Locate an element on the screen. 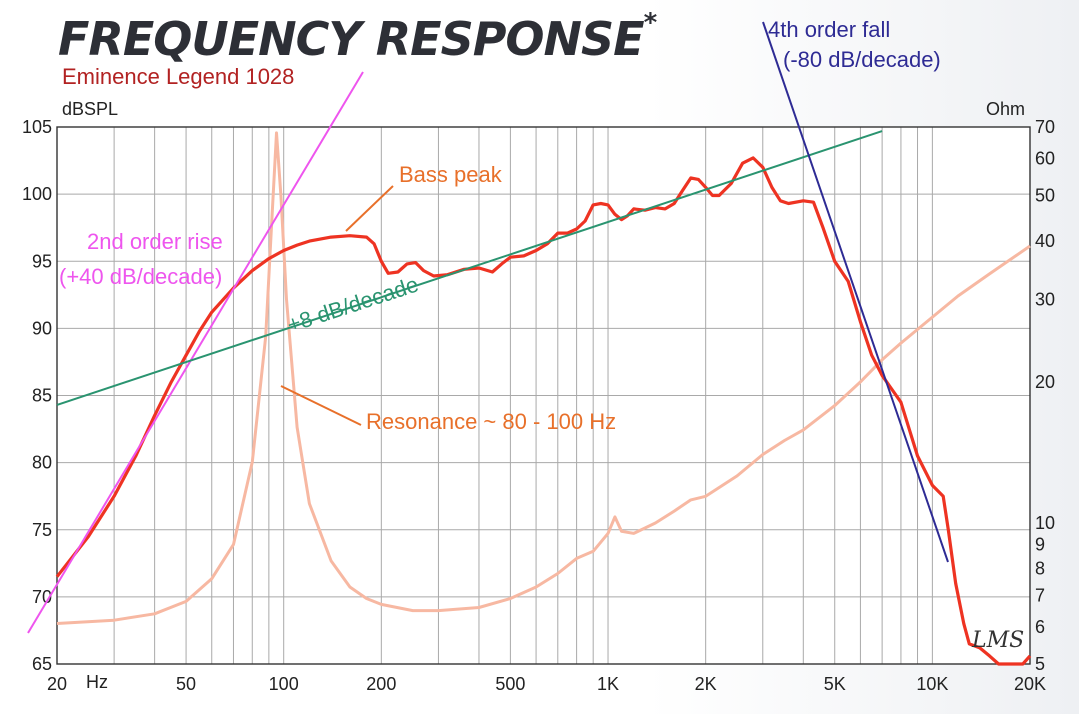  y2-tick-label: 70 is located at coordinates (1045, 127).